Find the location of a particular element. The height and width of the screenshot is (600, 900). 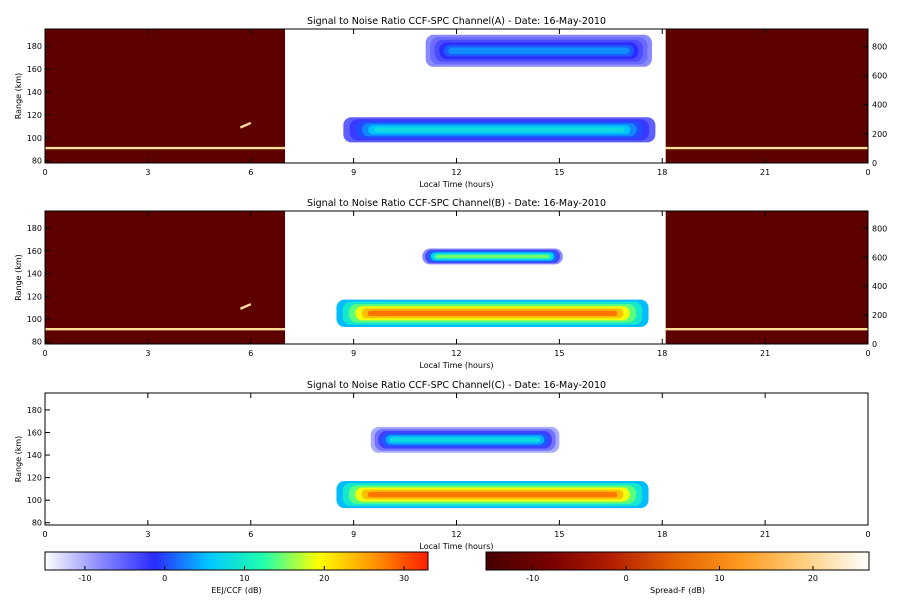

colorbar-eej-ccf: -10 0 10 20 30 EEJ/CCF (dB) is located at coordinates (236, 573).